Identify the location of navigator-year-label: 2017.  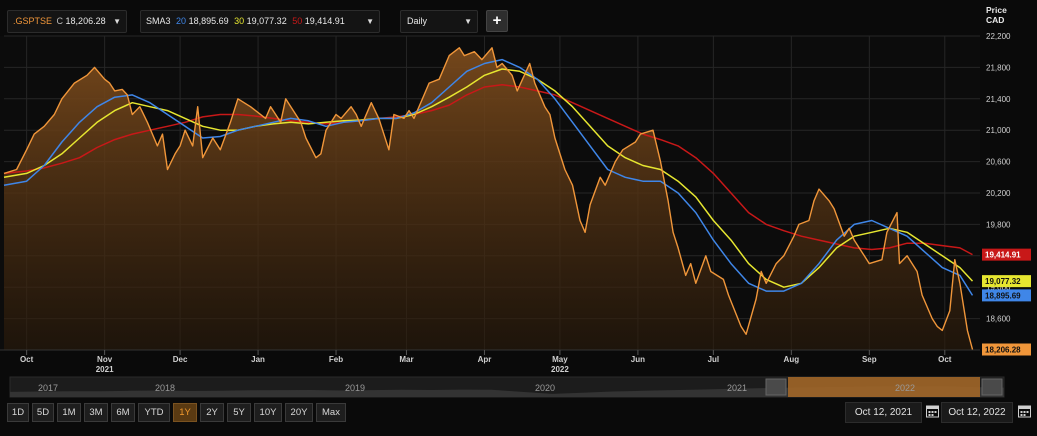
(48, 388).